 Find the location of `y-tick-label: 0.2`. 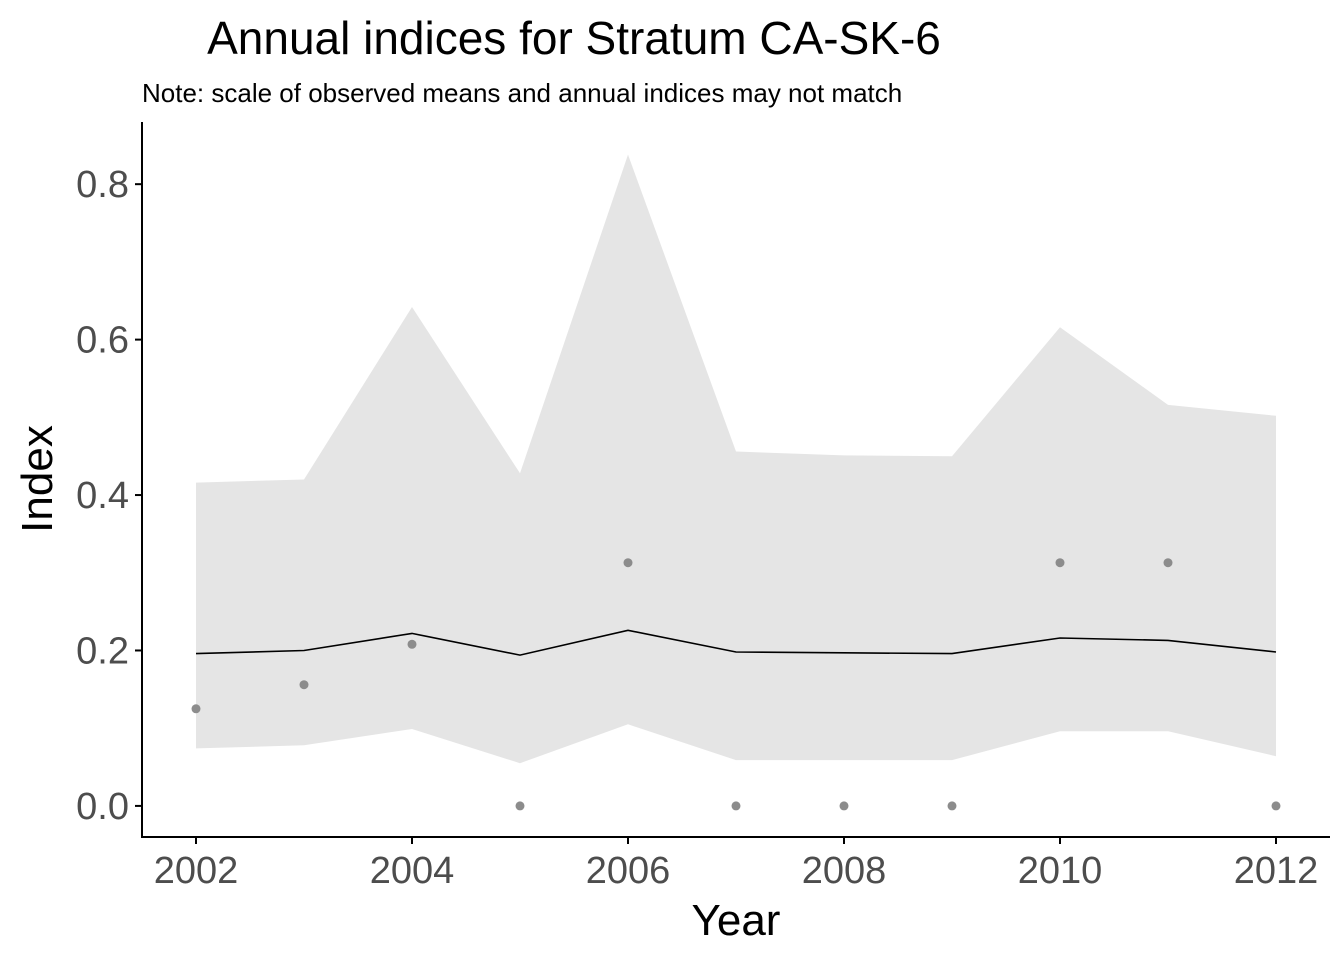

y-tick-label: 0.2 is located at coordinates (102, 651).